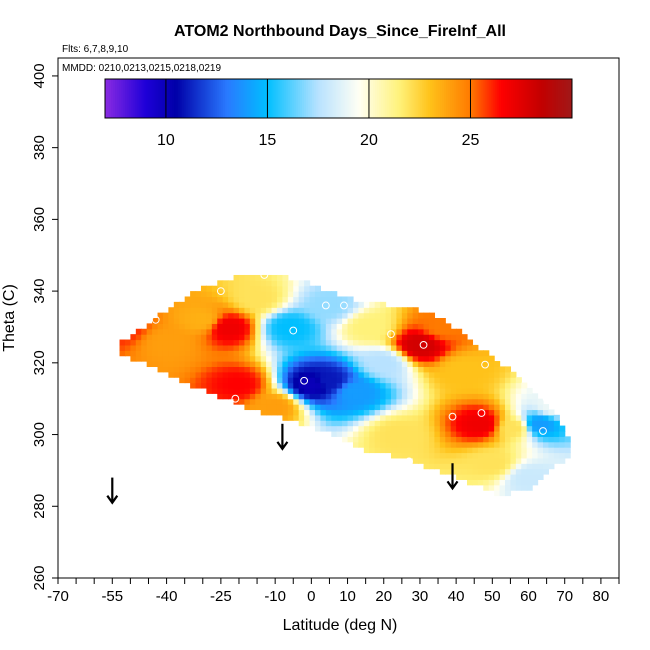 The image size is (650, 650). What do you see at coordinates (423, 344) in the screenshot?
I see `observation-marker` at bounding box center [423, 344].